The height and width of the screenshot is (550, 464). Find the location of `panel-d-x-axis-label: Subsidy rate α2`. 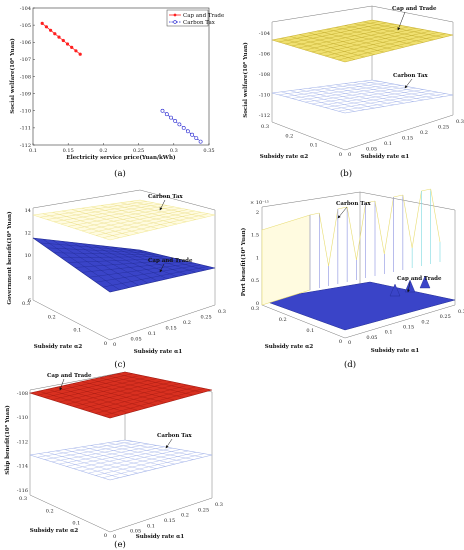

panel-d-x-axis-label: Subsidy rate α2 is located at coordinates (289, 347).